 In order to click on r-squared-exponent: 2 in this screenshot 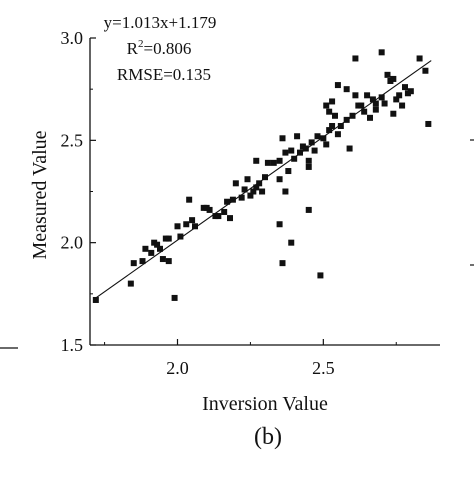, I will do `click(141, 44)`.